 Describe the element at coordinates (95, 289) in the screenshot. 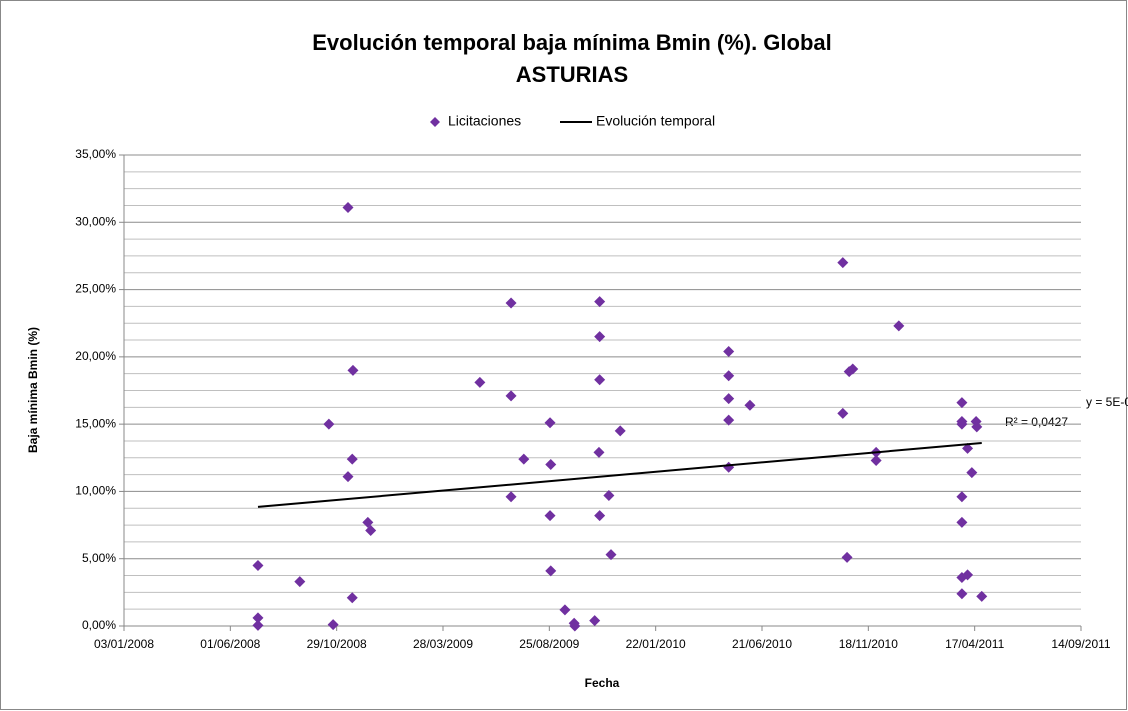

I see `y-tick-label: 25,00%` at that location.